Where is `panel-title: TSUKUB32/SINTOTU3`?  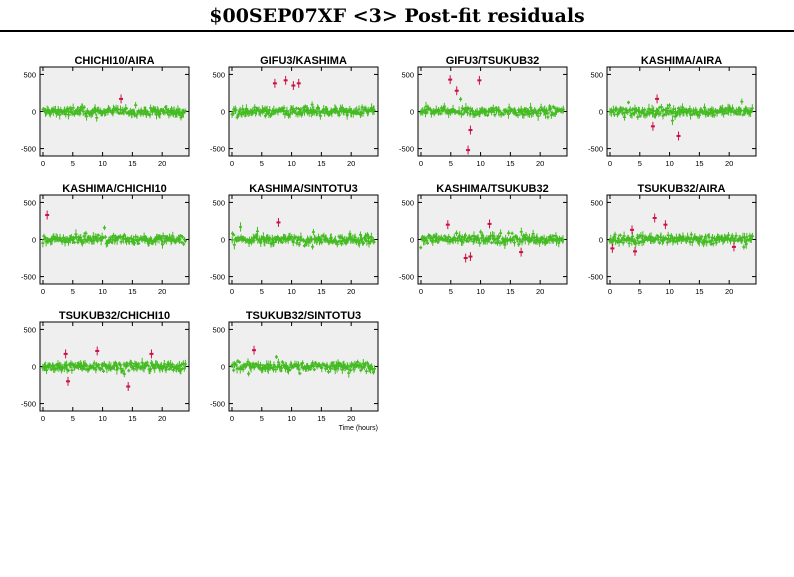 panel-title: TSUKUB32/SINTOTU3 is located at coordinates (303, 316).